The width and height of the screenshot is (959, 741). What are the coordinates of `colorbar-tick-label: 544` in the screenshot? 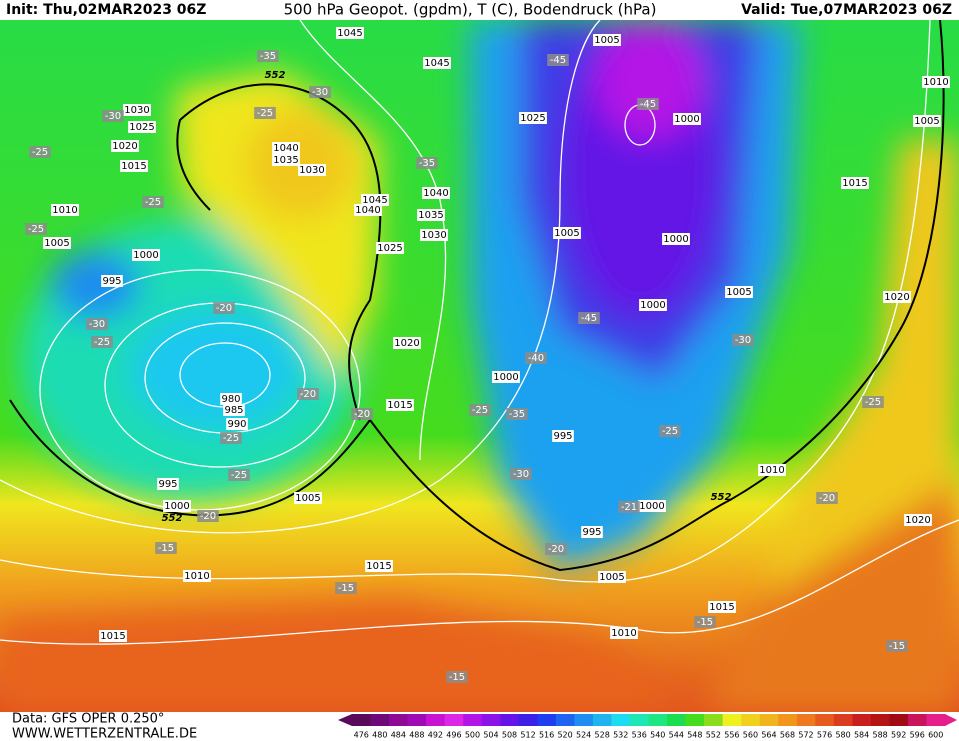 It's located at (676, 735).